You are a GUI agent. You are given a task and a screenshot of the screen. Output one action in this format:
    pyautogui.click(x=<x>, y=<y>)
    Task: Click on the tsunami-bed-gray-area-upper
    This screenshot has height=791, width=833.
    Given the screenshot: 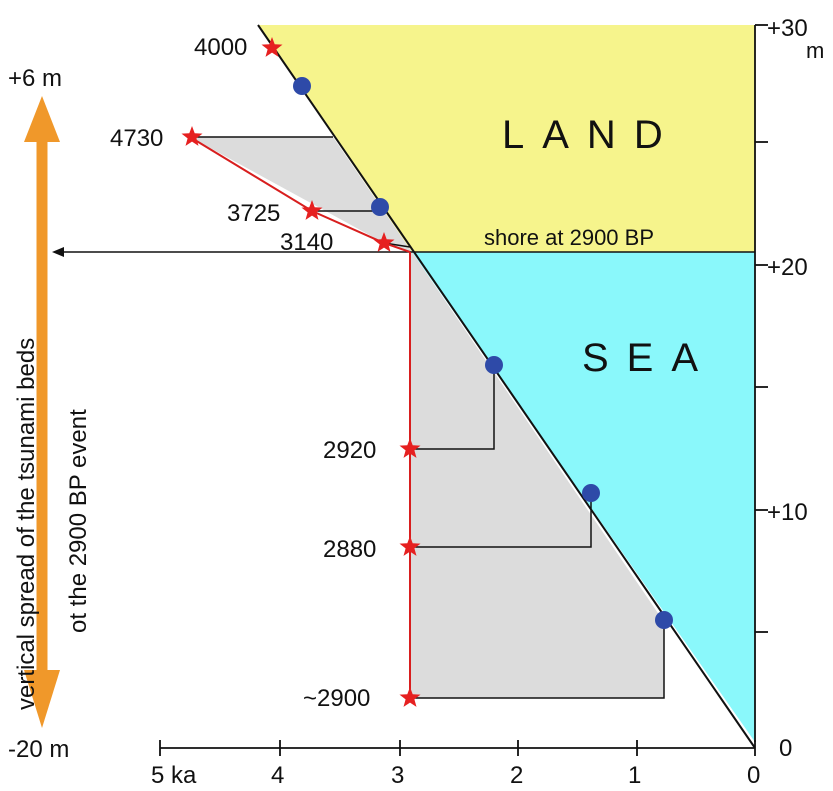 What is the action you would take?
    pyautogui.click(x=301, y=194)
    